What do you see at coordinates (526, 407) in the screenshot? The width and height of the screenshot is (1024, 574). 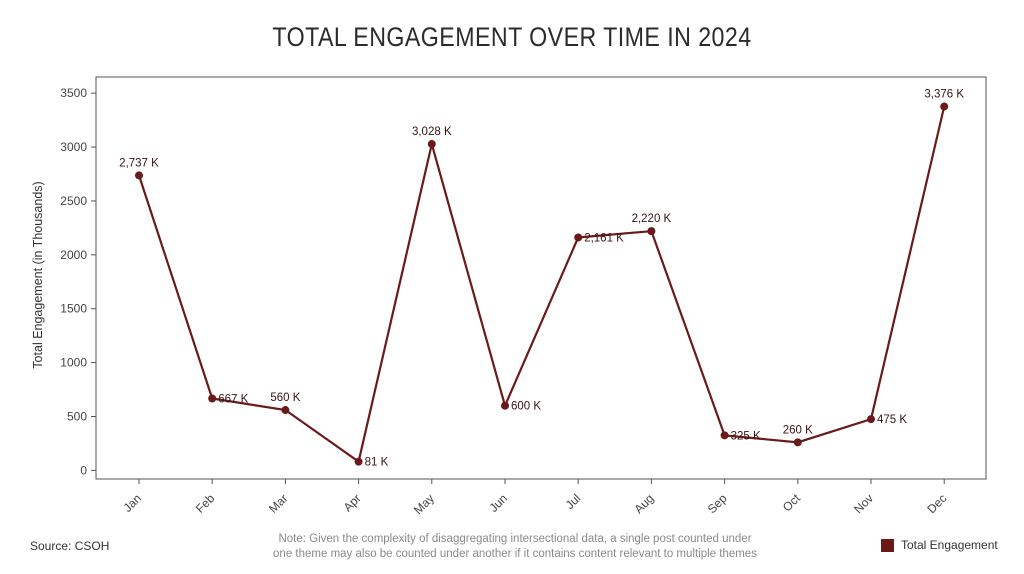 I see `data-label: 600 K` at bounding box center [526, 407].